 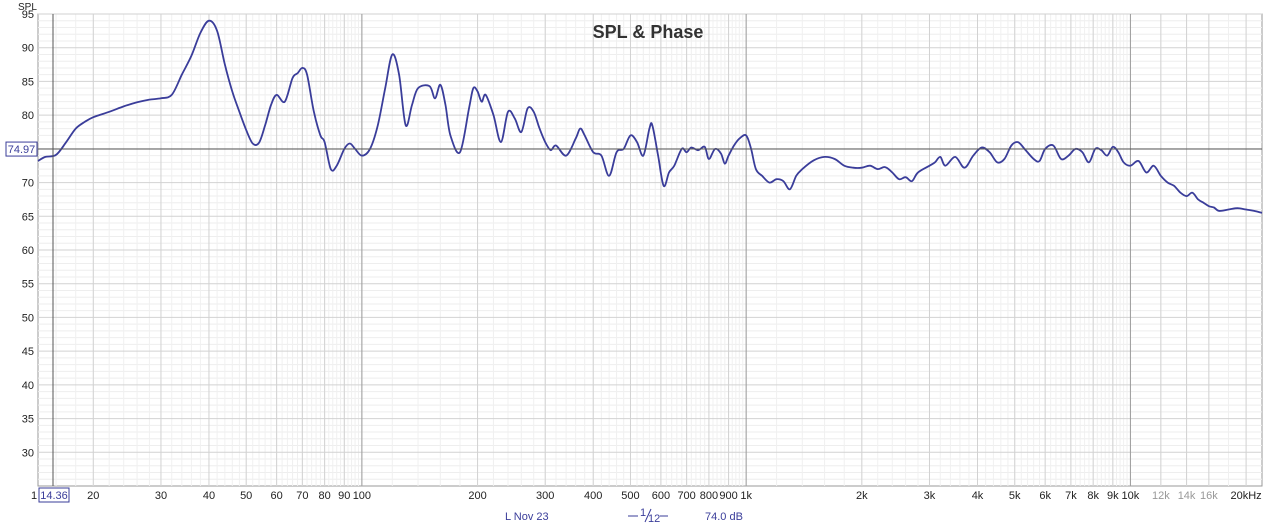 What do you see at coordinates (28, 116) in the screenshot?
I see `y-tick-label: 80` at bounding box center [28, 116].